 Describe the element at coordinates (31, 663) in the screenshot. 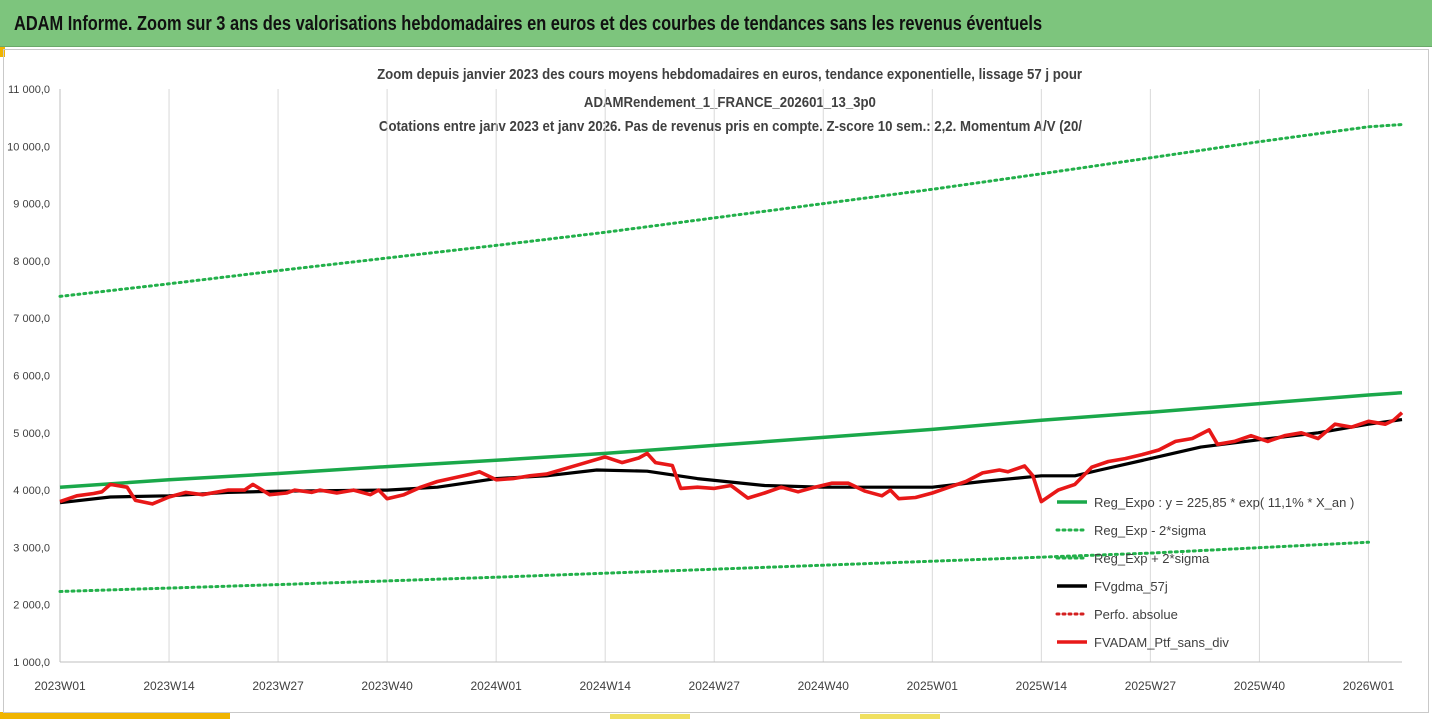

I see `y-tick-label: 1 000,0` at that location.